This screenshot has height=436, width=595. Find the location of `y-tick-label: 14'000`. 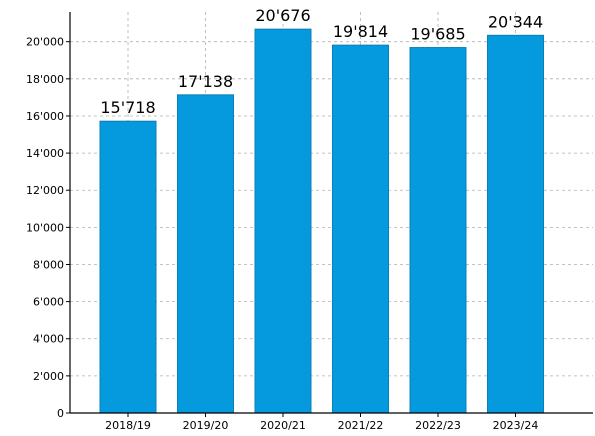

y-tick-label: 14'000 is located at coordinates (45, 153).